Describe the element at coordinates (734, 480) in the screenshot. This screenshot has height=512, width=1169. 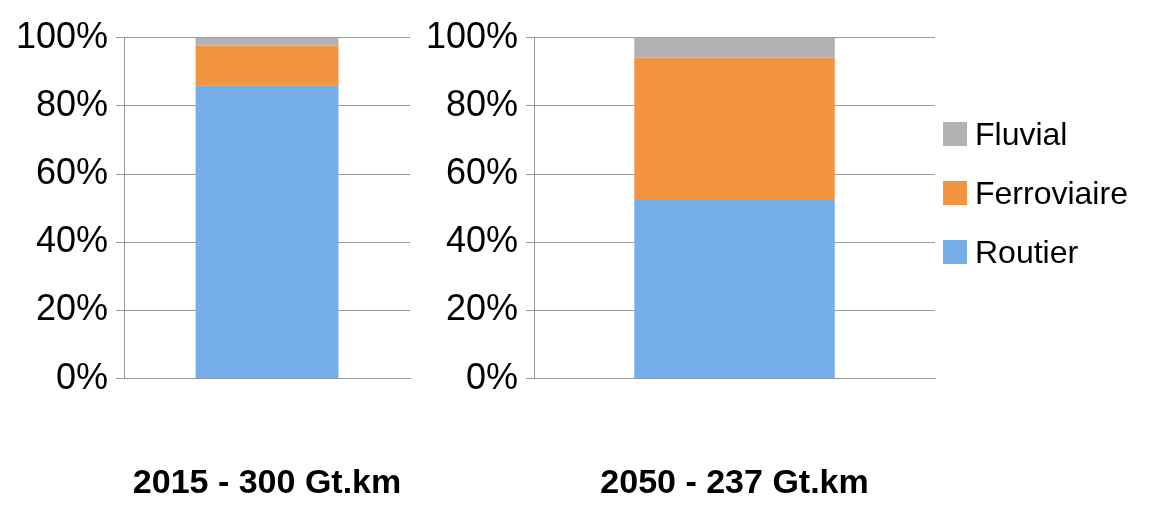
I see `x-axis-title: 2050 - 237 Gt.km` at that location.